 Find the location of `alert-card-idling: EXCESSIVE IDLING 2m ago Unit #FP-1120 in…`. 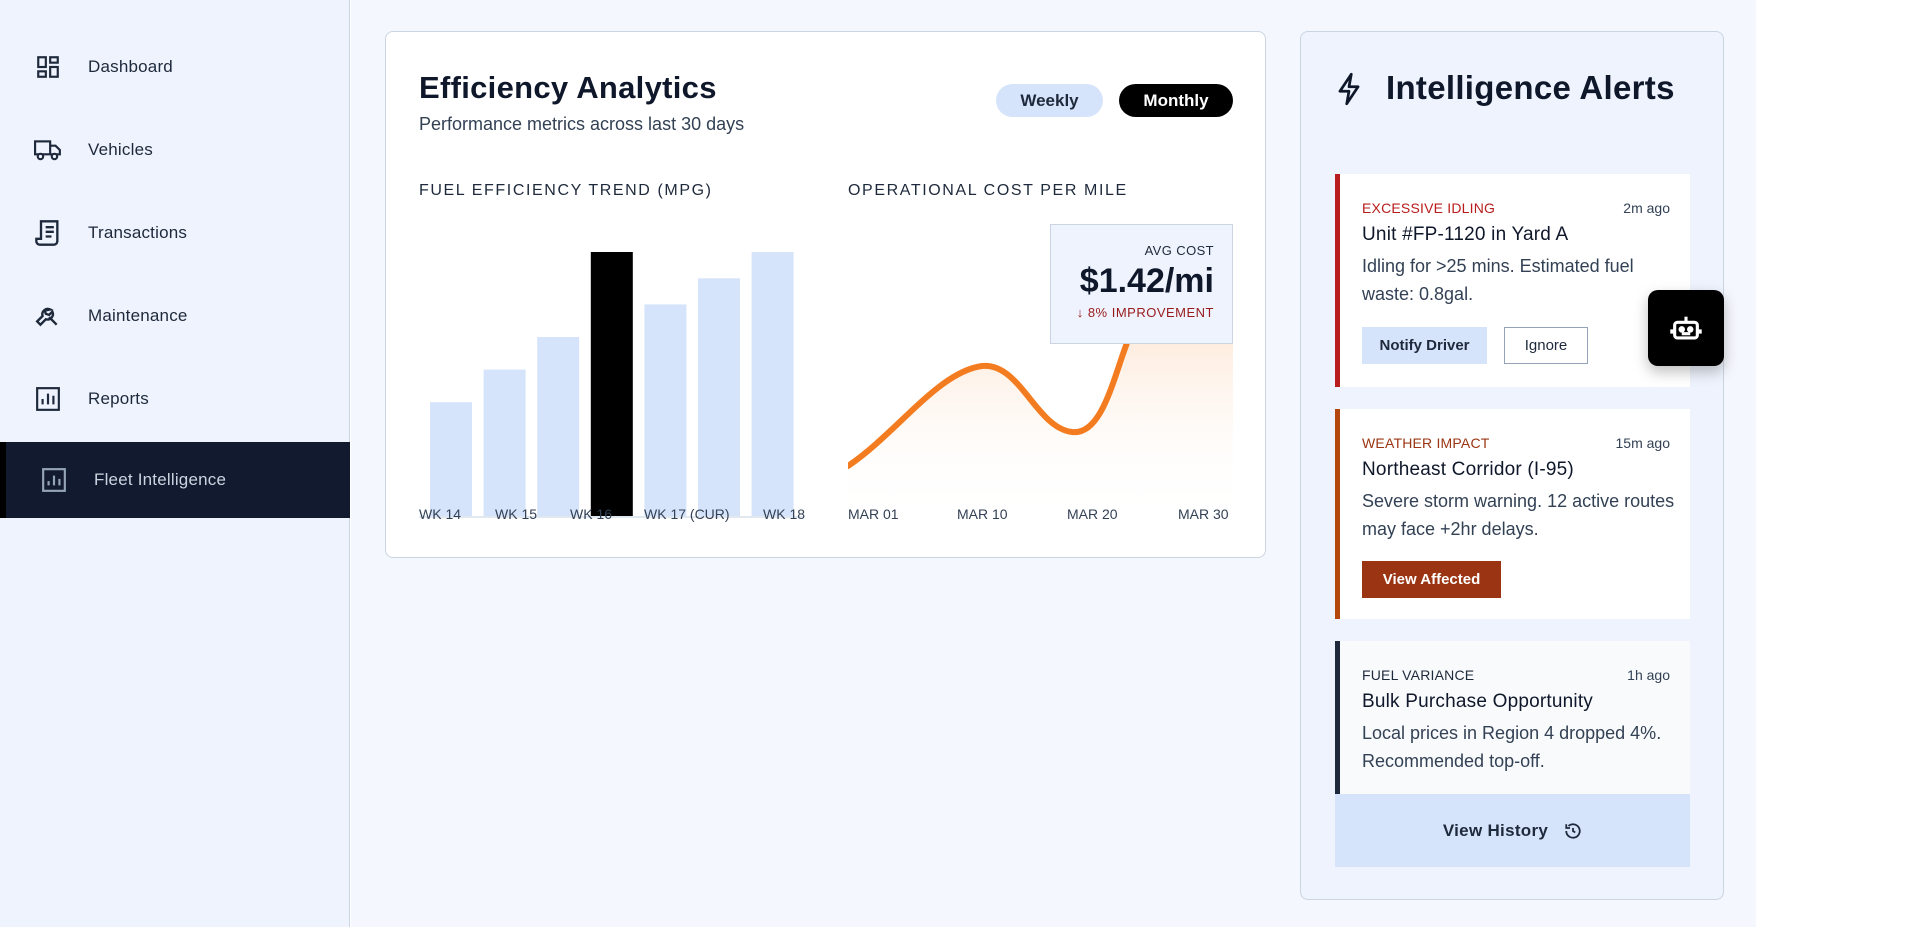

alert-card-idling: EXCESSIVE IDLING 2m ago Unit #FP-1120 in… is located at coordinates (1512, 280).